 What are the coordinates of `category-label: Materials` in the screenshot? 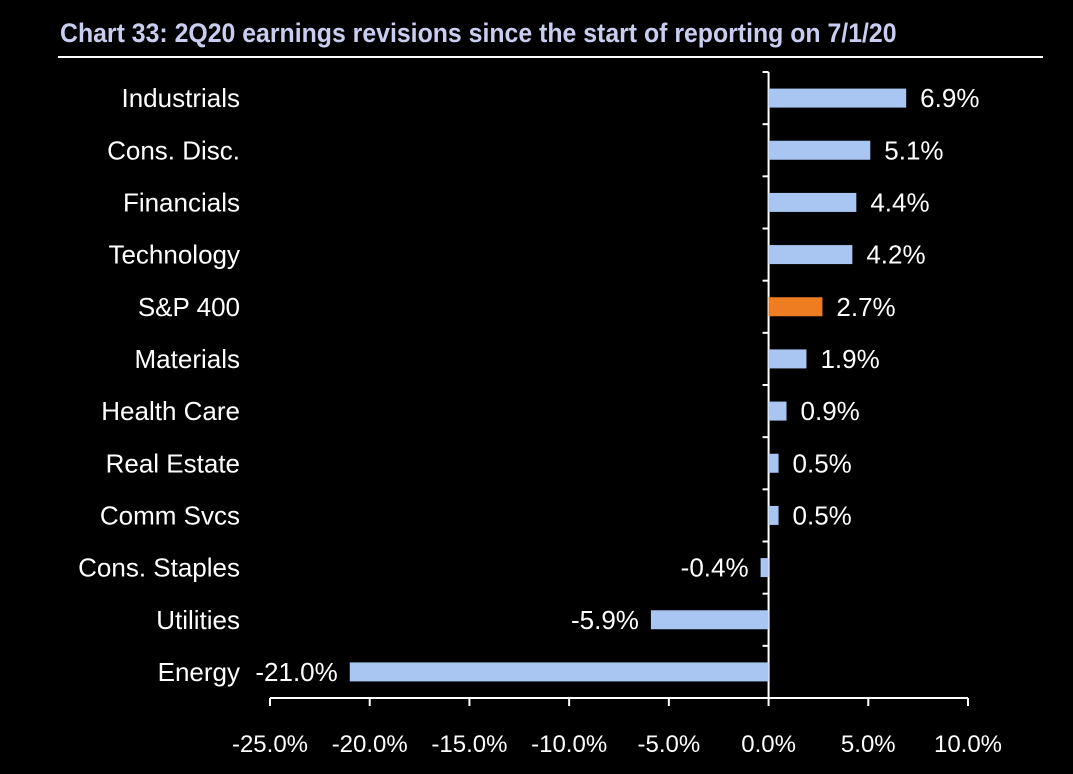 It's located at (187, 359).